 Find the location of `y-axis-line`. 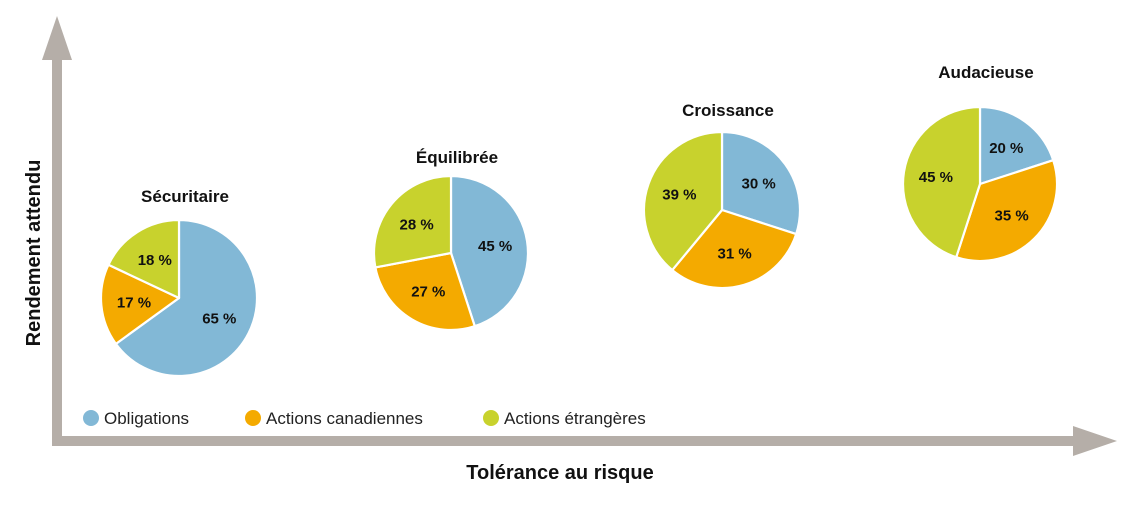

y-axis-line is located at coordinates (57, 252).